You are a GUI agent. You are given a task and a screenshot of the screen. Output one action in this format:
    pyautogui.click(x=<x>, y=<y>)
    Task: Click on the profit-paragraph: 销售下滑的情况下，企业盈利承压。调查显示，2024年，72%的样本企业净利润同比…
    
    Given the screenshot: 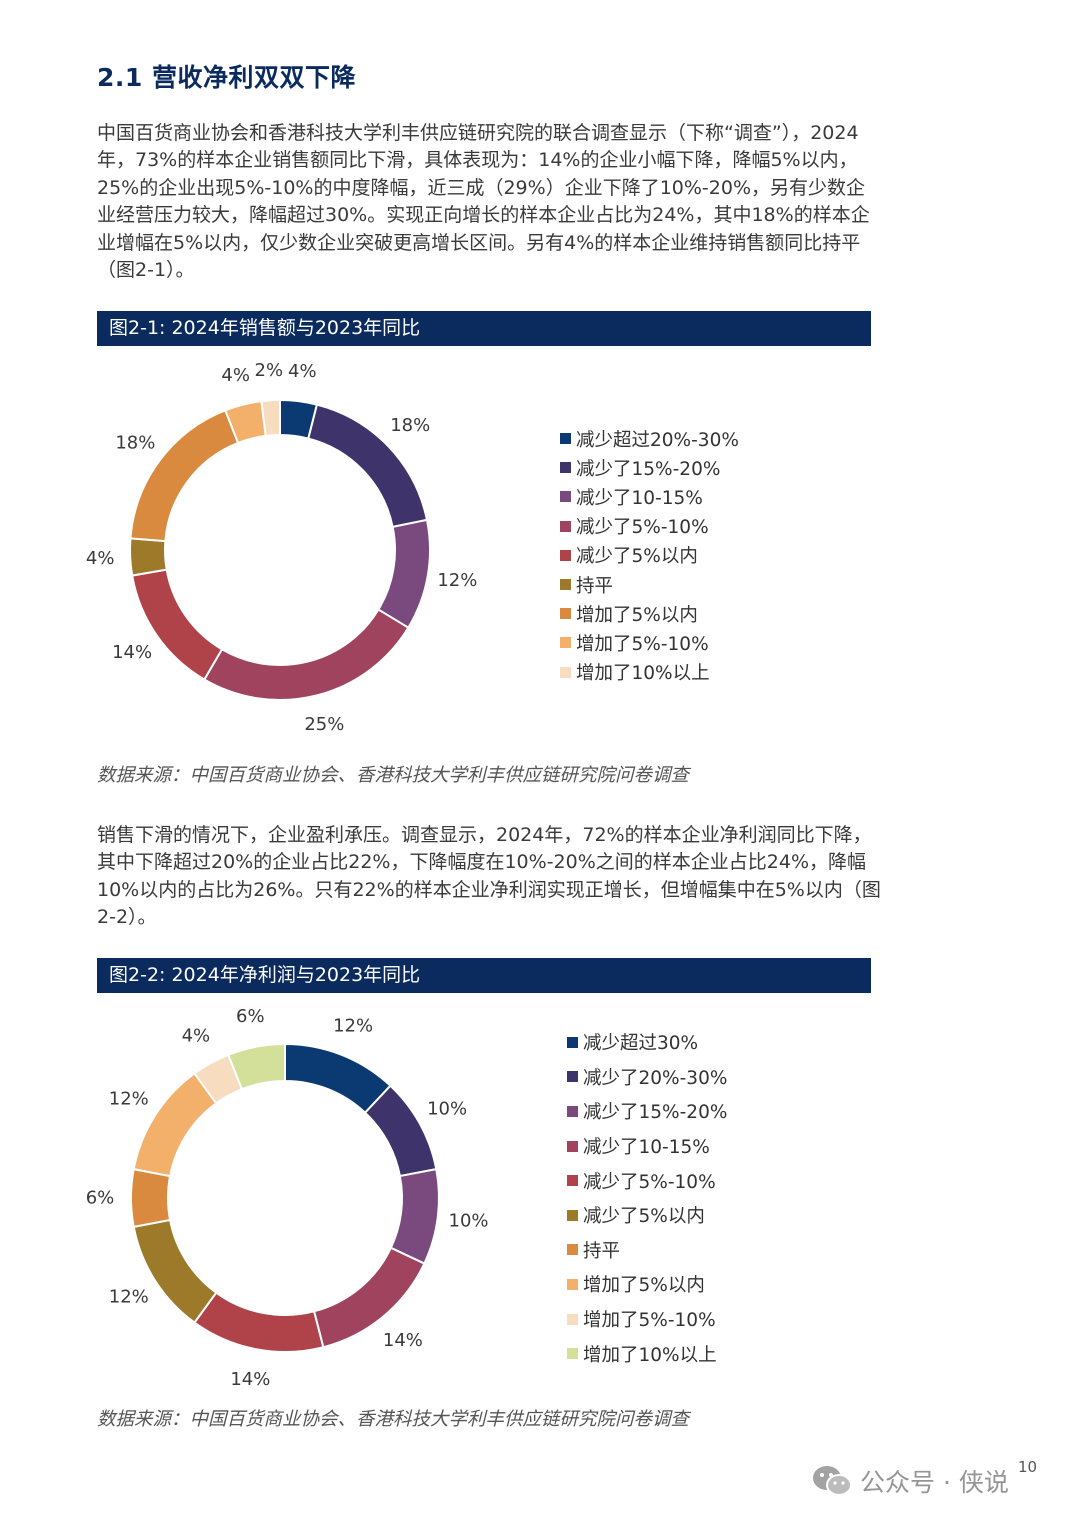 What is the action you would take?
    pyautogui.click(x=489, y=876)
    